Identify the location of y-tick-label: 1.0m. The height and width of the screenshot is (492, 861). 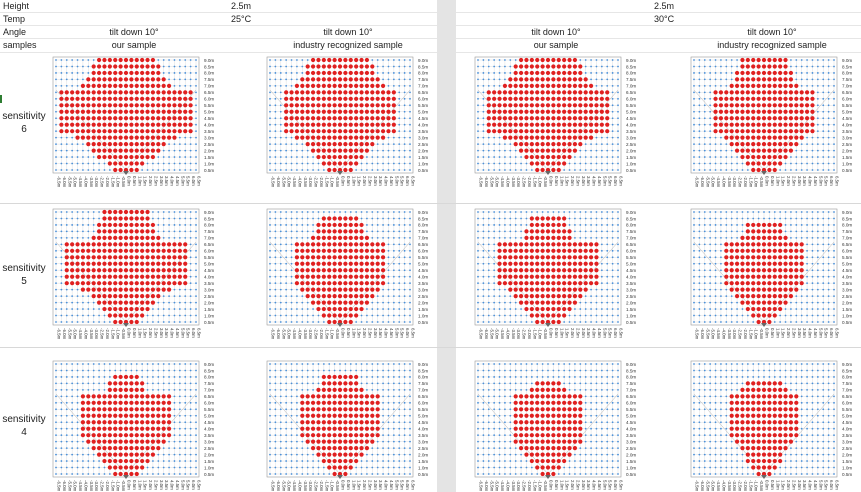
(423, 163).